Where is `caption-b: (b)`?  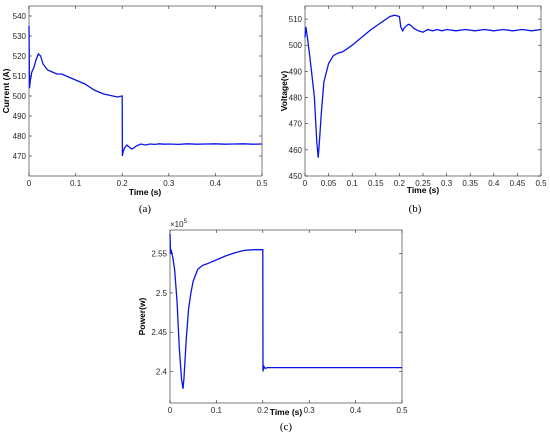 caption-b: (b) is located at coordinates (415, 209).